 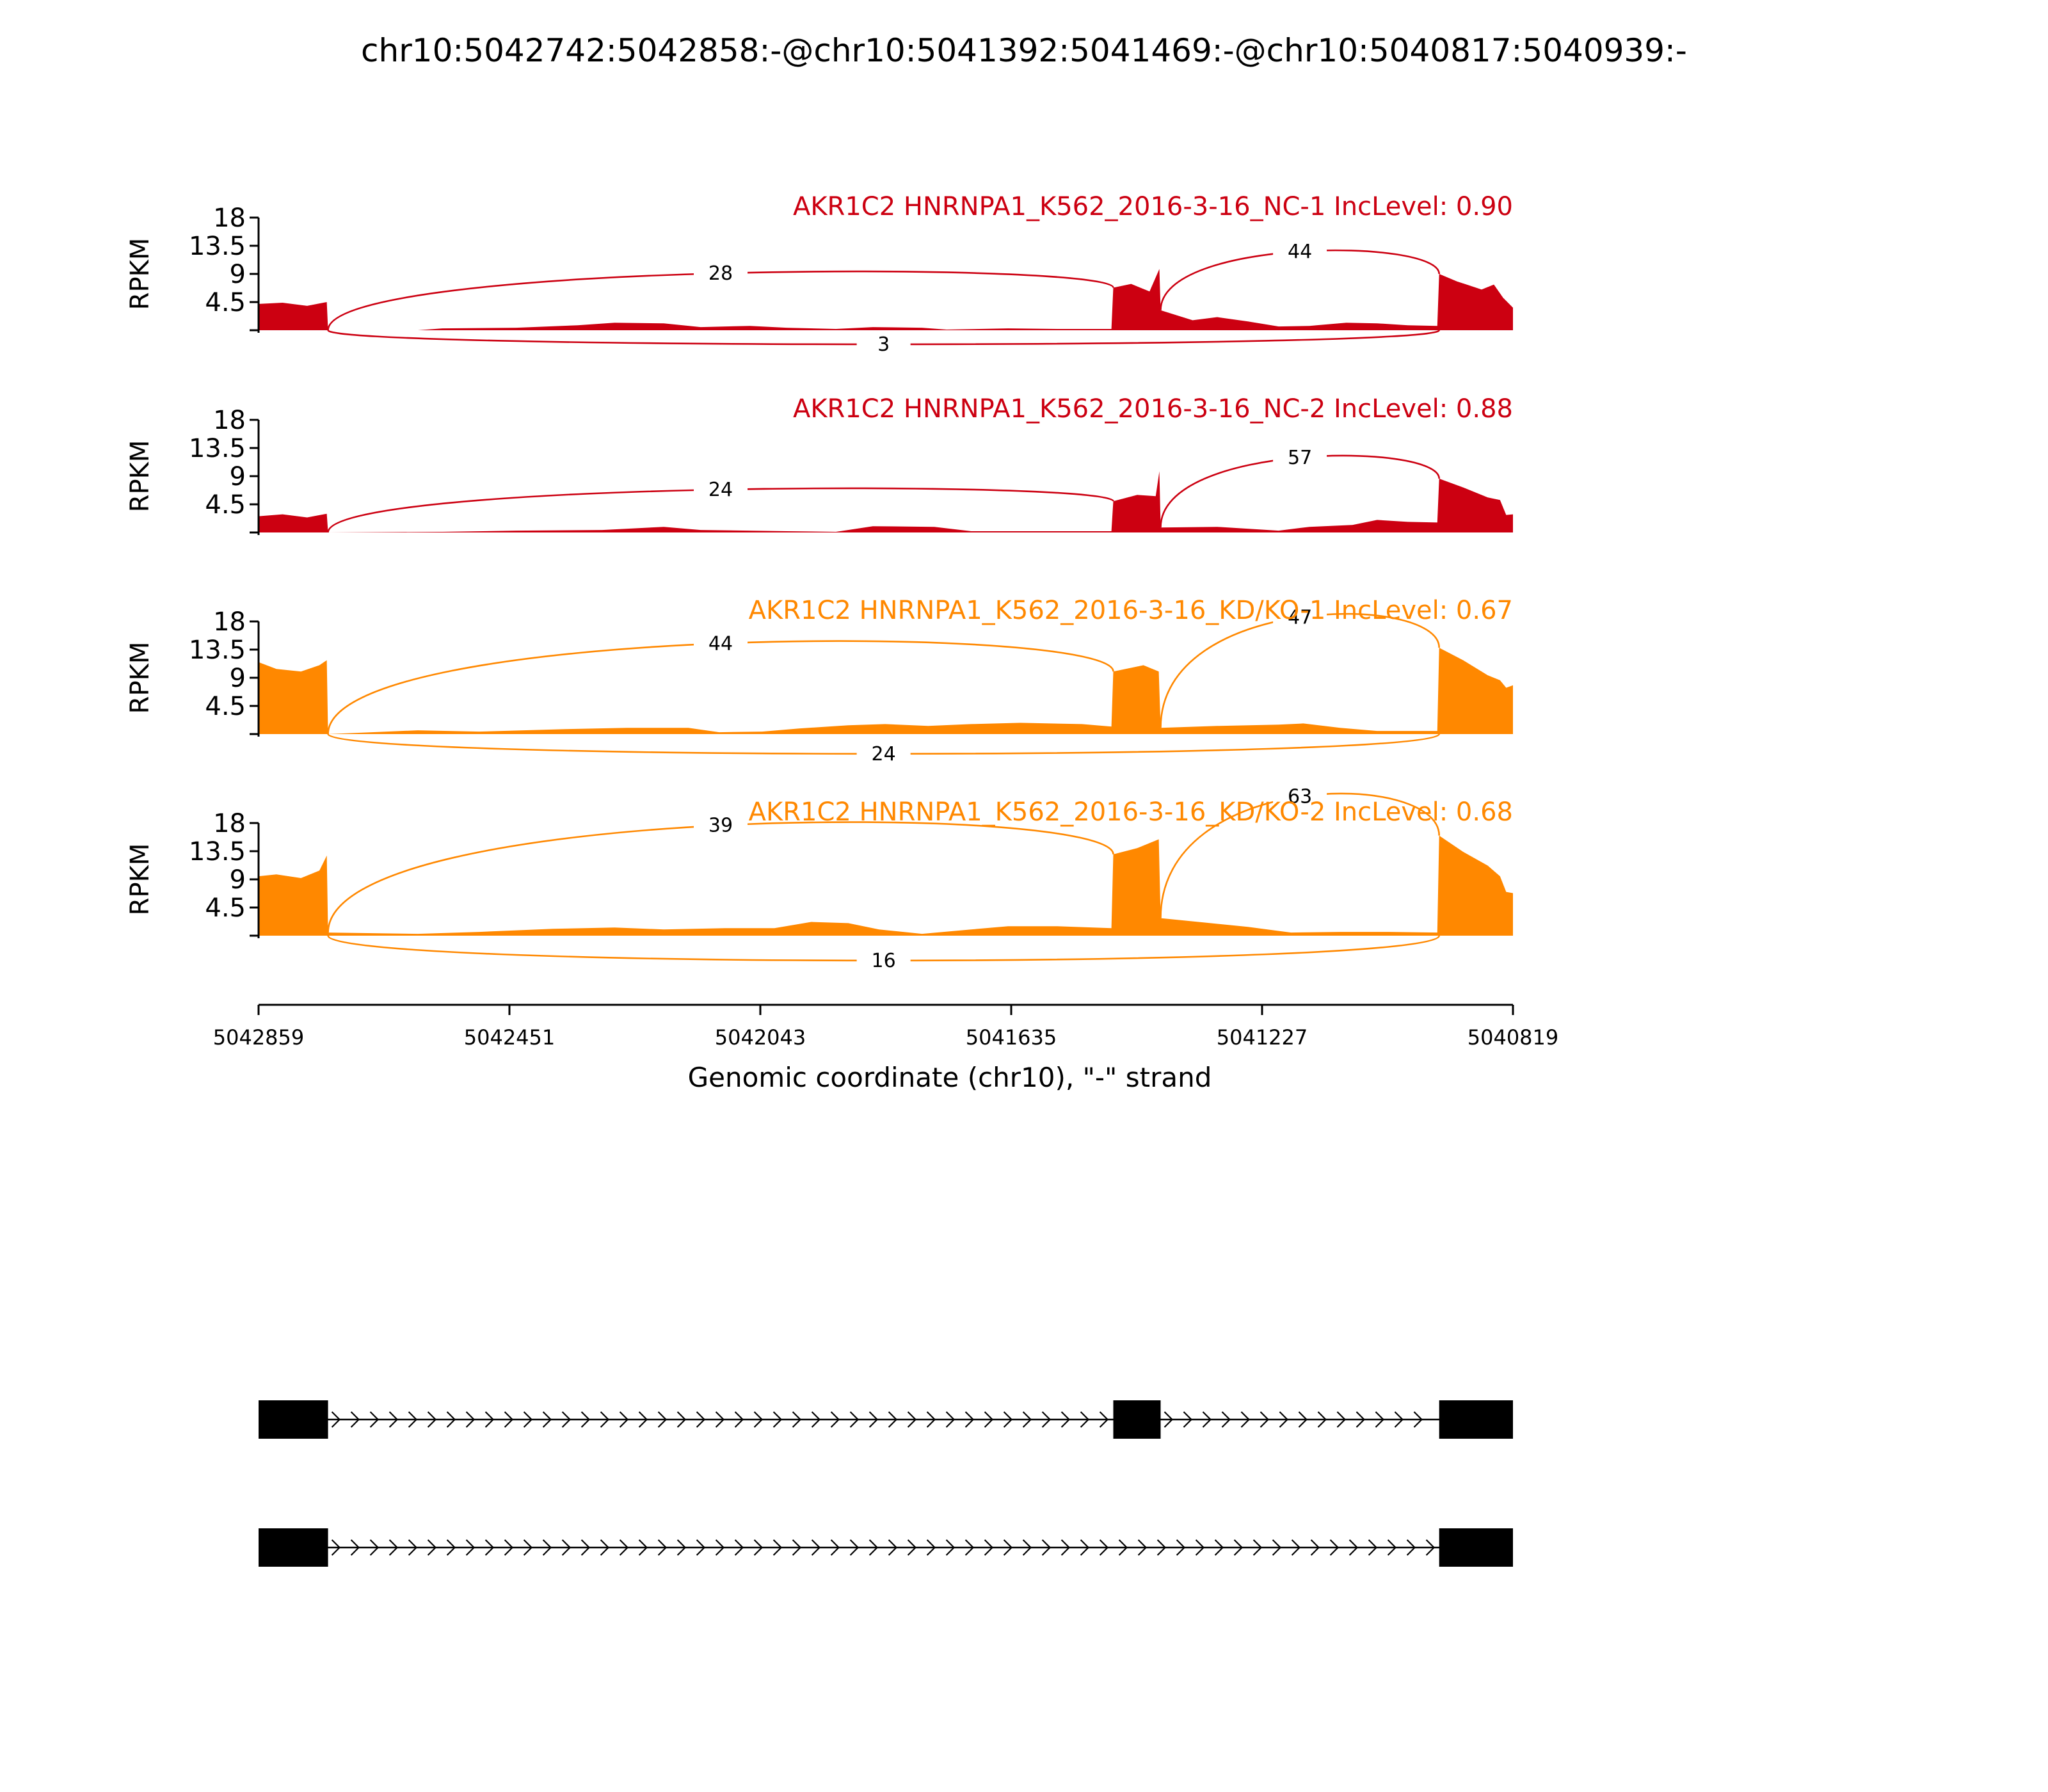 What do you see at coordinates (760, 1037) in the screenshot?
I see `x-tick-label: 5042043` at bounding box center [760, 1037].